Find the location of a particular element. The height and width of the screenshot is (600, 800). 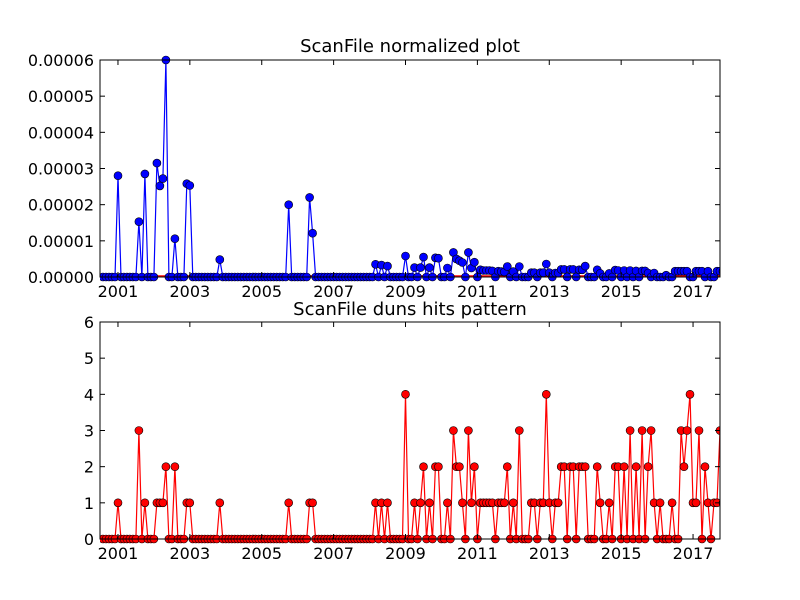

y-tick-label: 0.00001 is located at coordinates (61, 241).